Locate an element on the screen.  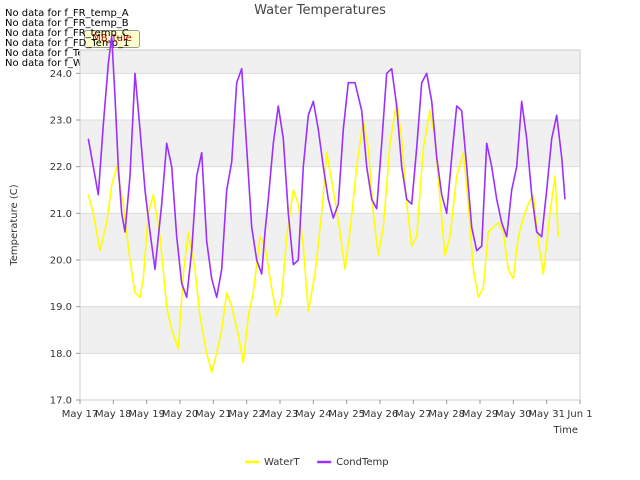
x-tick-label: May 25 is located at coordinates (346, 414).